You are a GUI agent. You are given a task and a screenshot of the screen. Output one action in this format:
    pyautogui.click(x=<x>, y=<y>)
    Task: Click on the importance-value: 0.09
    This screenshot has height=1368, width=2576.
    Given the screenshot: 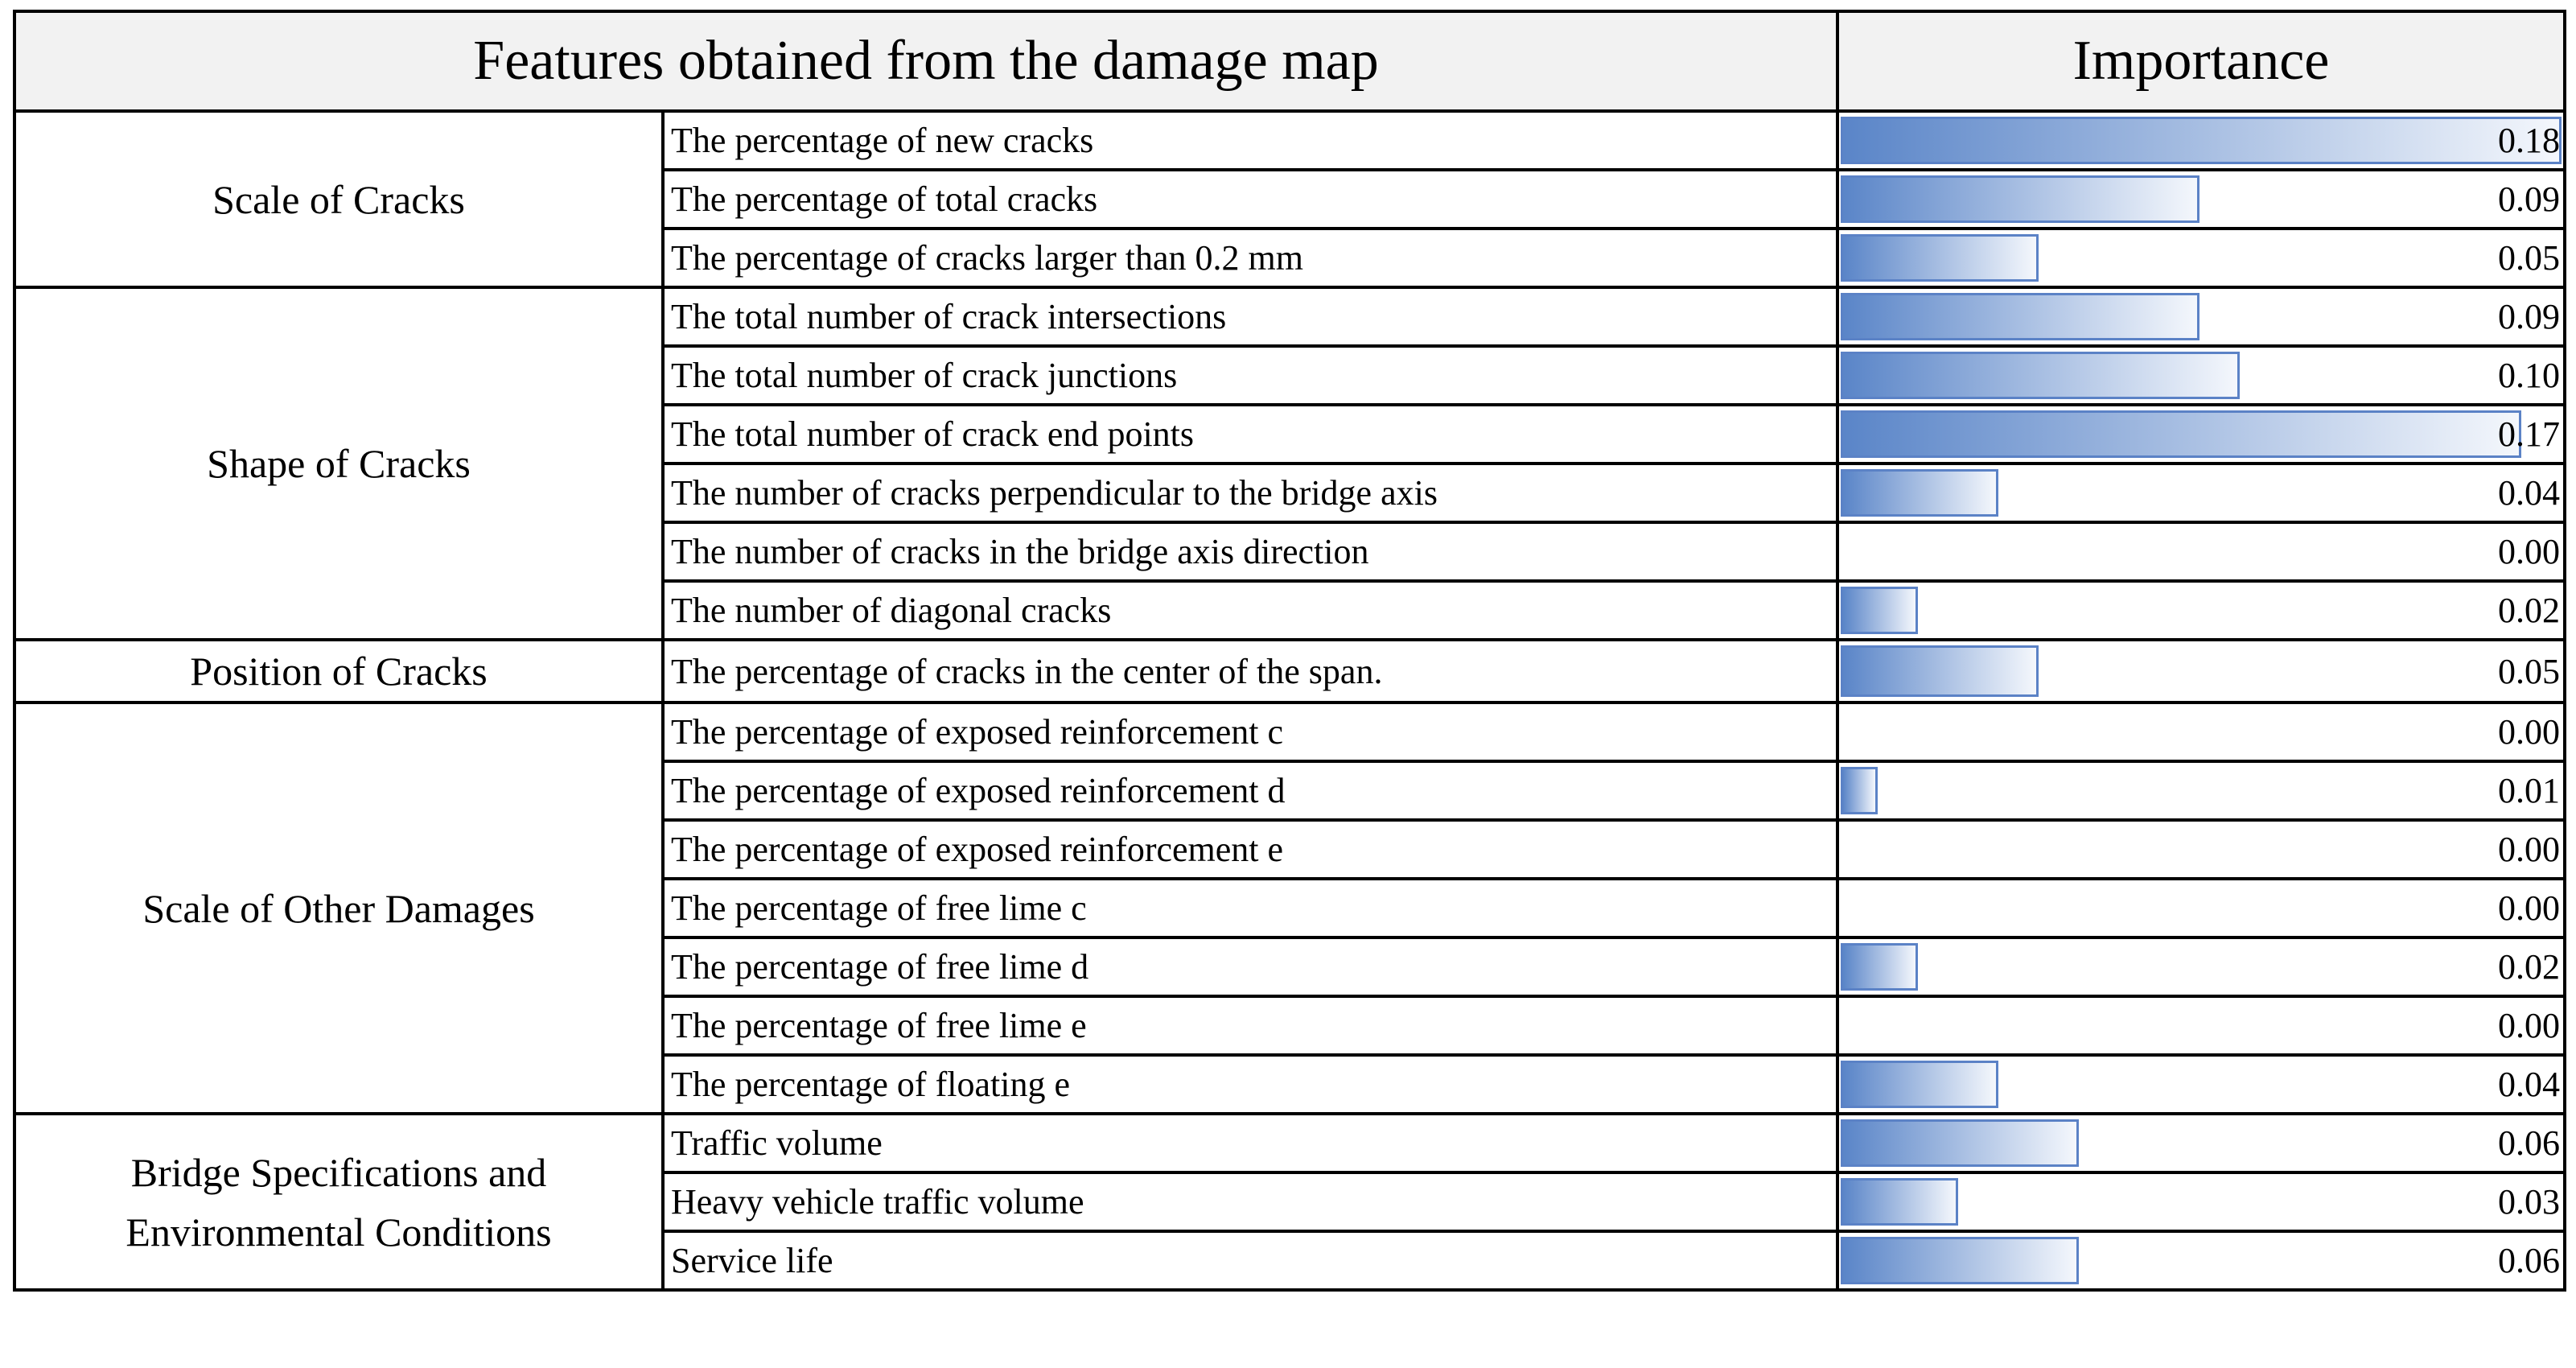 What is the action you would take?
    pyautogui.click(x=2529, y=199)
    